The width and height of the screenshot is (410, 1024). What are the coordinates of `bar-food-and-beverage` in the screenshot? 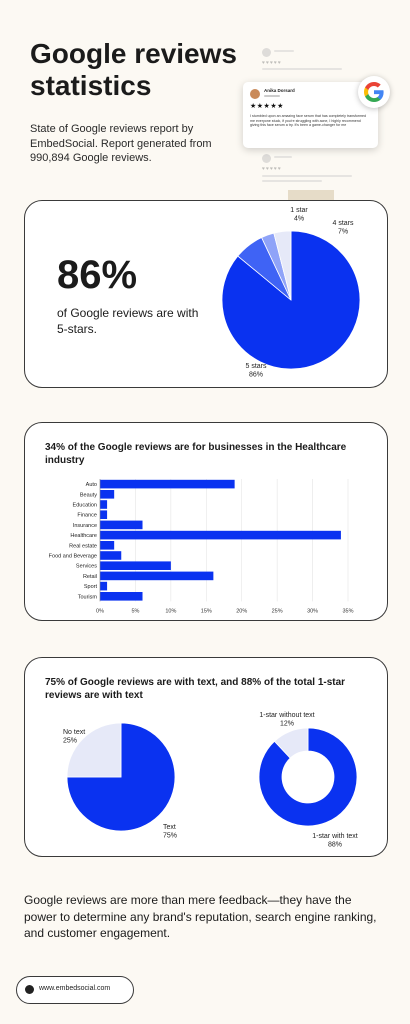 It's located at (111, 555).